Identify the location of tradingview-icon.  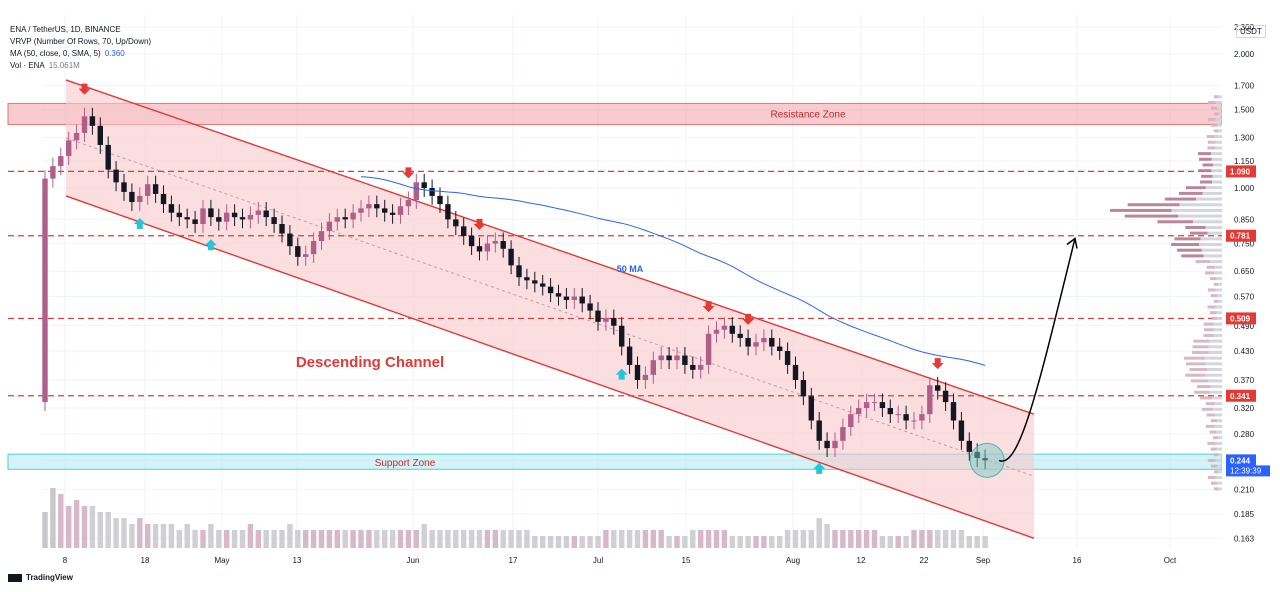
(15, 577).